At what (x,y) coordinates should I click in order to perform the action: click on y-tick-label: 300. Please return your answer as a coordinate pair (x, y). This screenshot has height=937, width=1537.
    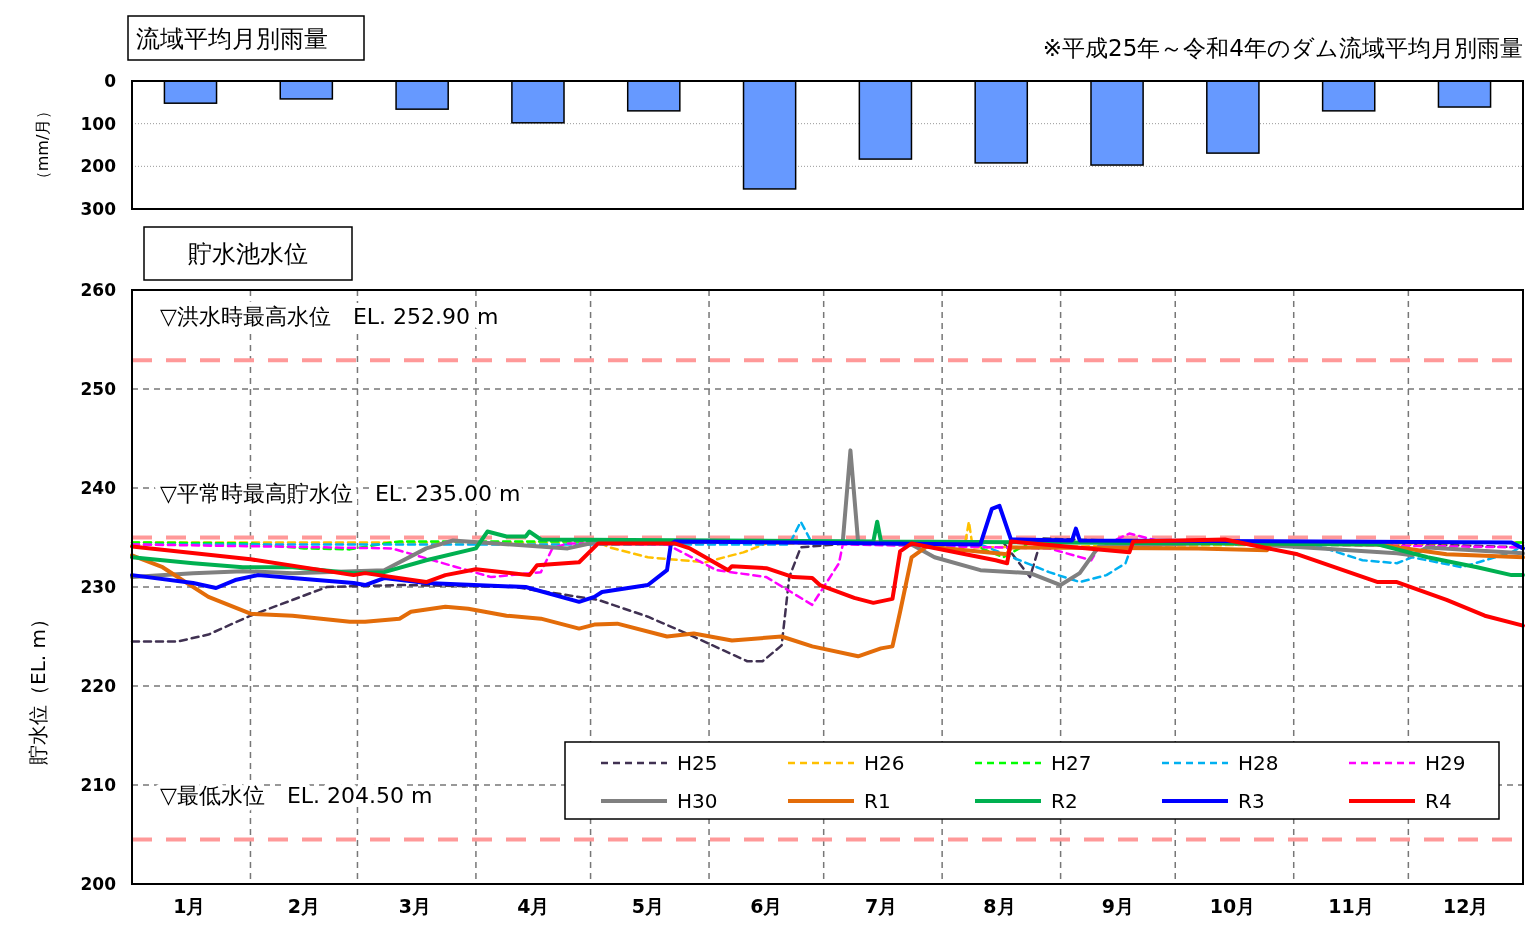
    Looking at the image, I should click on (98, 208).